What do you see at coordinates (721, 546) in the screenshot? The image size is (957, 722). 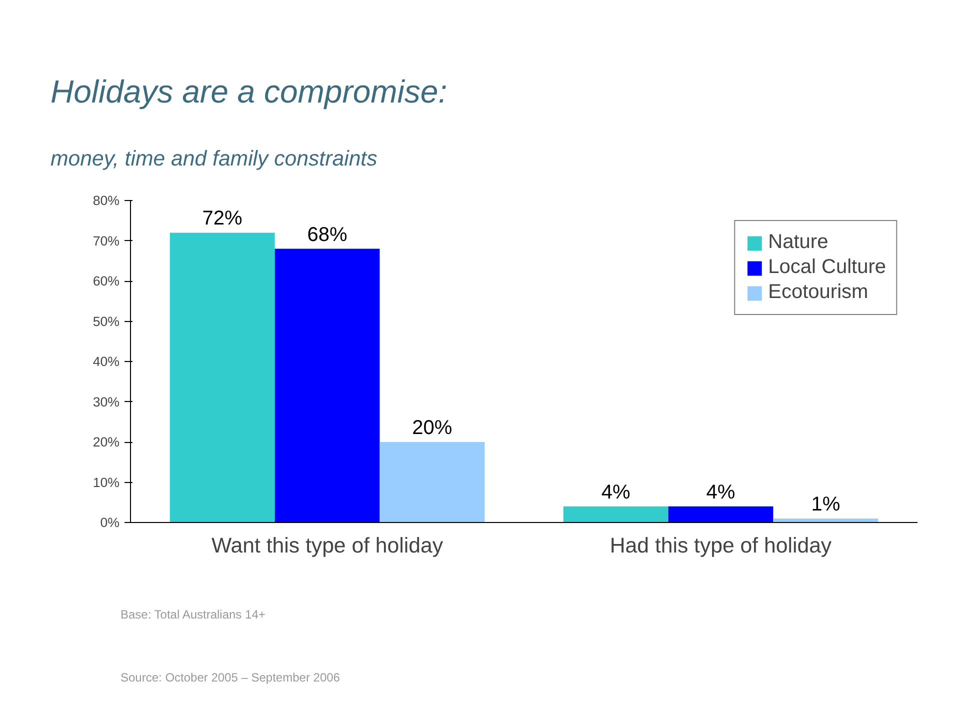 I see `x-tick-label: Had this type of holiday` at bounding box center [721, 546].